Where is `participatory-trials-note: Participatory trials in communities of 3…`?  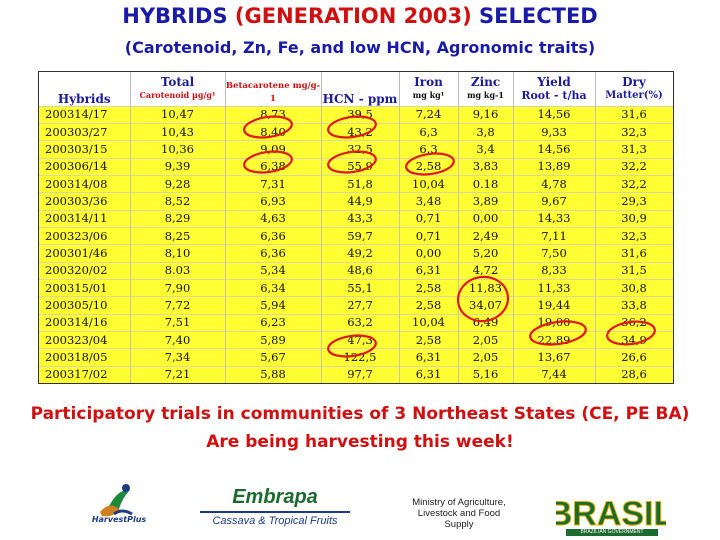 participatory-trials-note: Participatory trials in communities of 3… is located at coordinates (360, 414).